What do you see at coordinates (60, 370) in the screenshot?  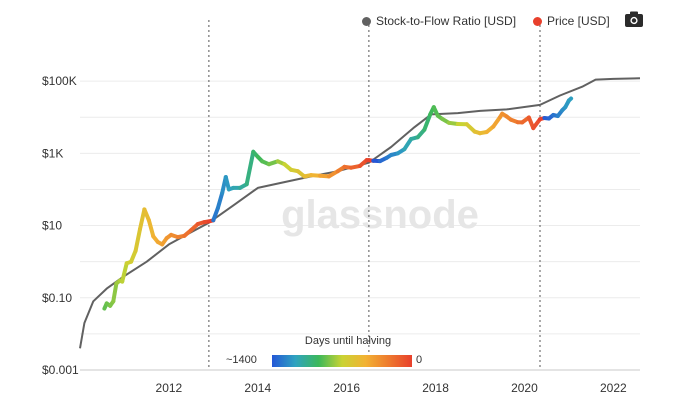 I see `y-tick-label: $0.001` at bounding box center [60, 370].